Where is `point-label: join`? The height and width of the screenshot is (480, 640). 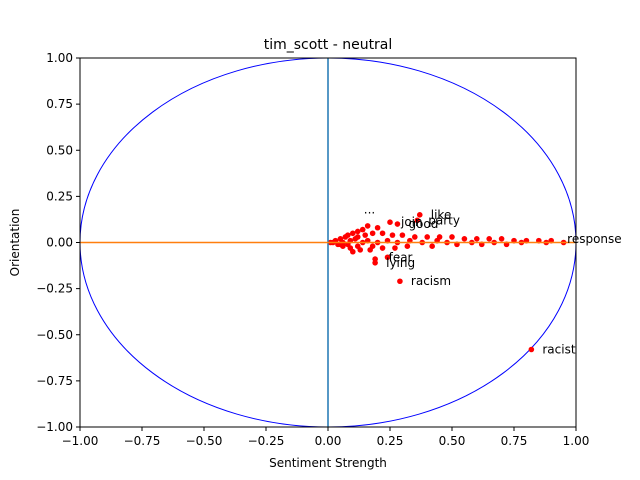 point-label: join is located at coordinates (411, 222).